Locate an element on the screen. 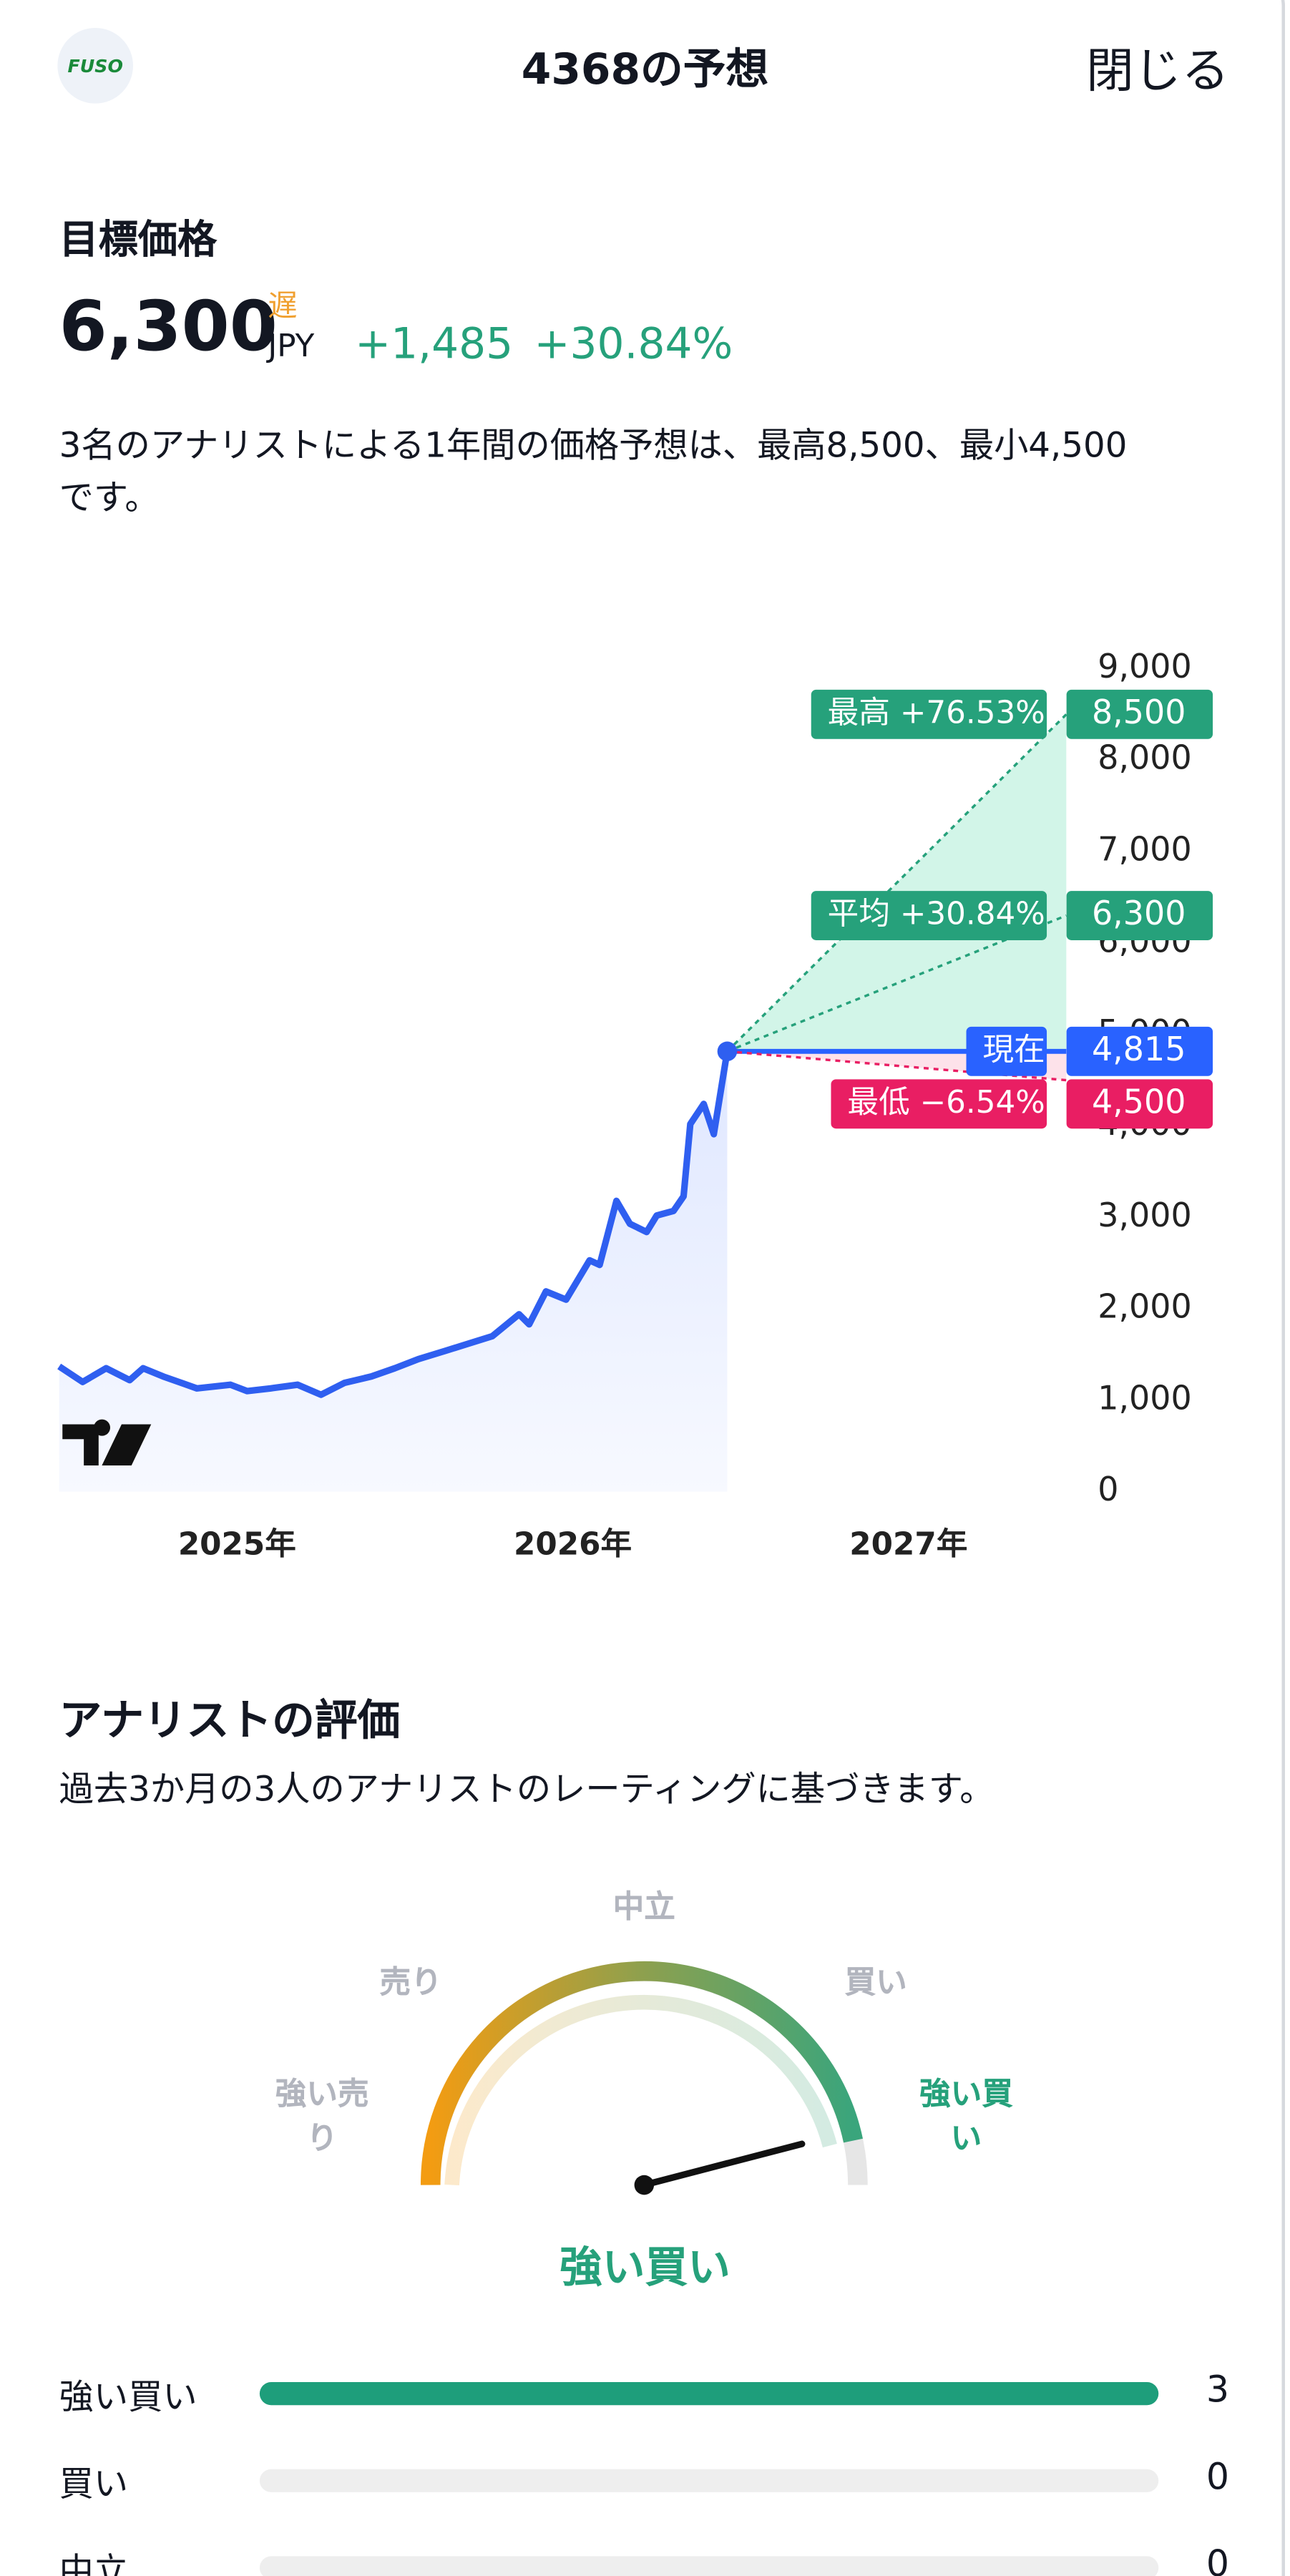 Image resolution: width=1290 pixels, height=2576 pixels. gauge-inner-arc is located at coordinates (641, 2090).